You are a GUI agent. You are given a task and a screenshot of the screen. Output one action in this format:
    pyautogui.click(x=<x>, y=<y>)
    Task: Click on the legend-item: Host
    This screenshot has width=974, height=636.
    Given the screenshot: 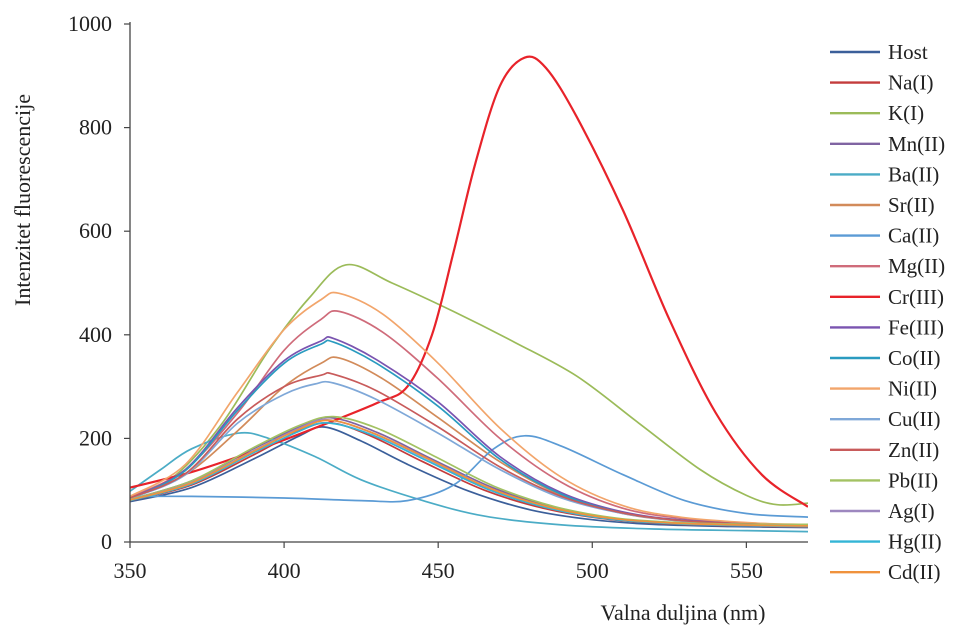 What is the action you would take?
    pyautogui.click(x=879, y=52)
    